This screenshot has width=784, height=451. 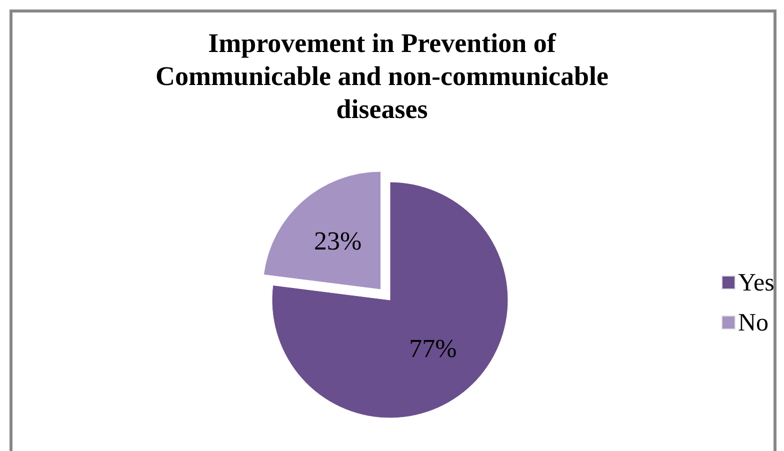 What do you see at coordinates (433, 349) in the screenshot?
I see `data-label: 77%` at bounding box center [433, 349].